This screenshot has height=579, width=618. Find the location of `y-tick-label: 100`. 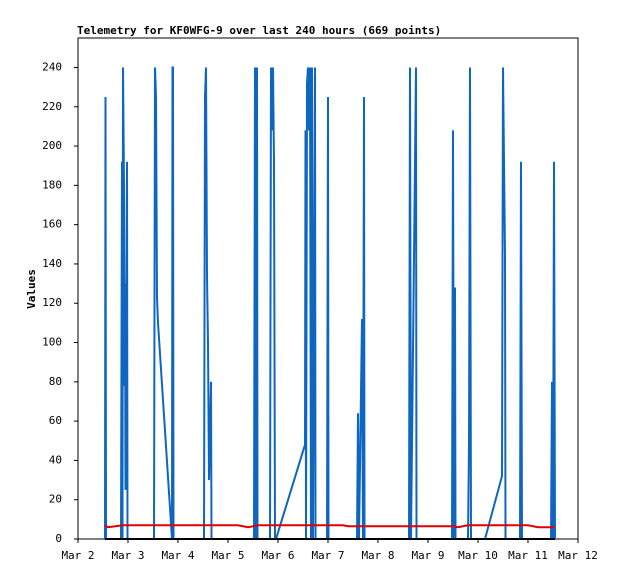

y-tick-label: 100 is located at coordinates (52, 342).